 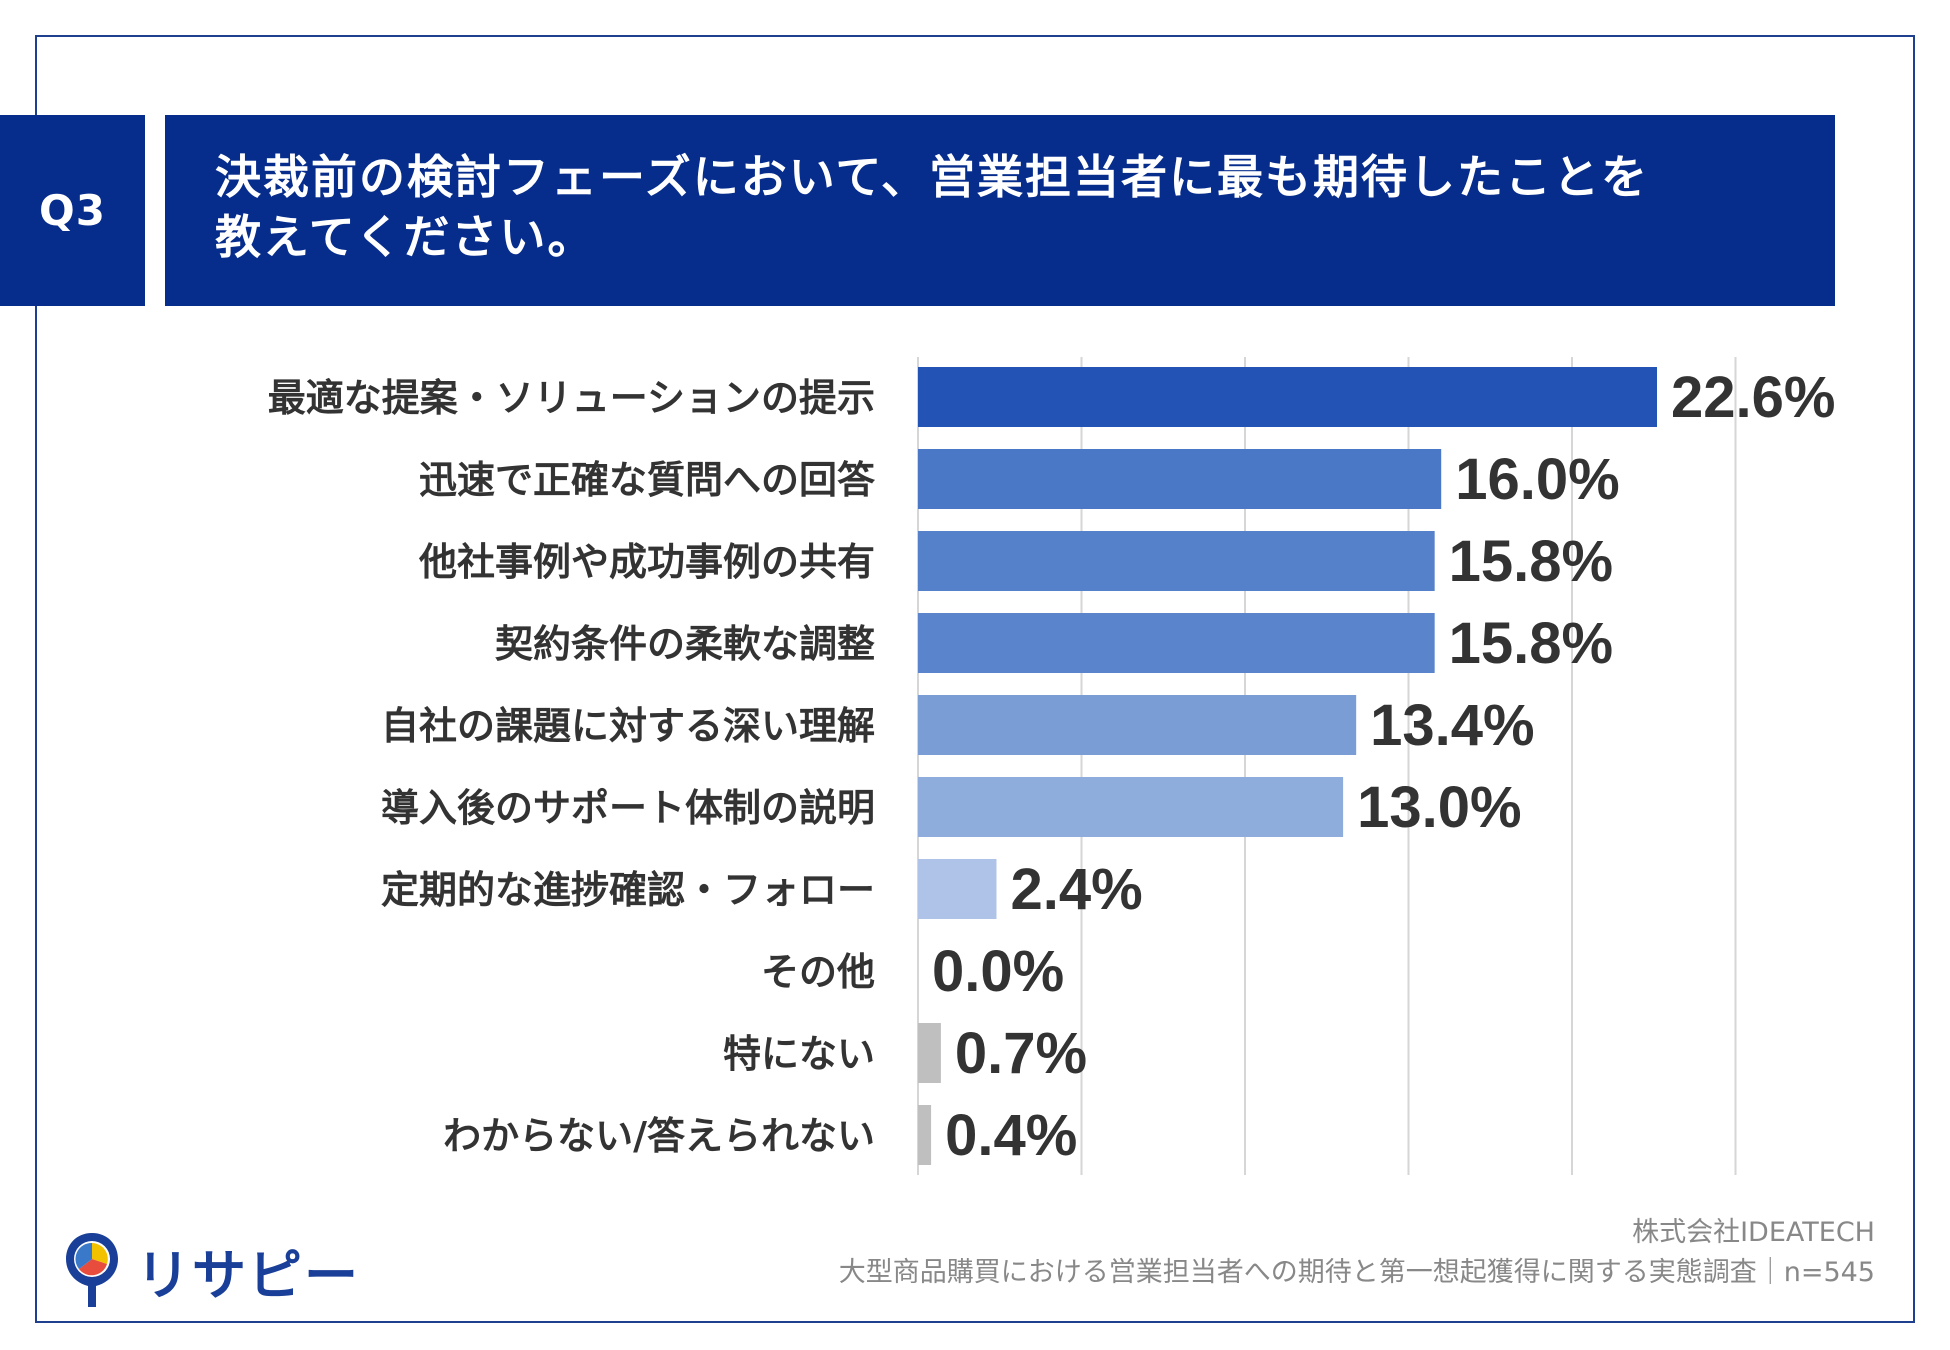 What do you see at coordinates (248, 1275) in the screenshot?
I see `logo-text: リサピー` at bounding box center [248, 1275].